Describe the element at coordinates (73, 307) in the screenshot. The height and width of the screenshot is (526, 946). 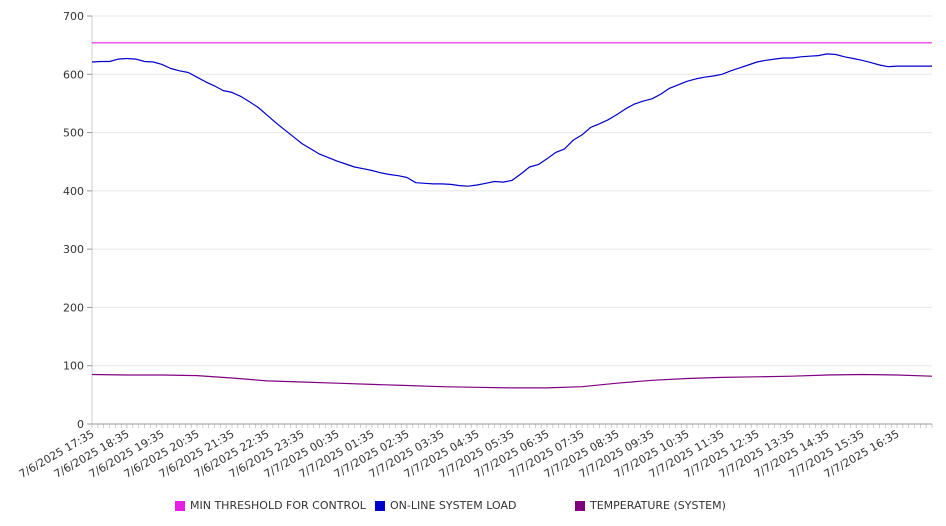
I see `y-tick-label: 200` at that location.